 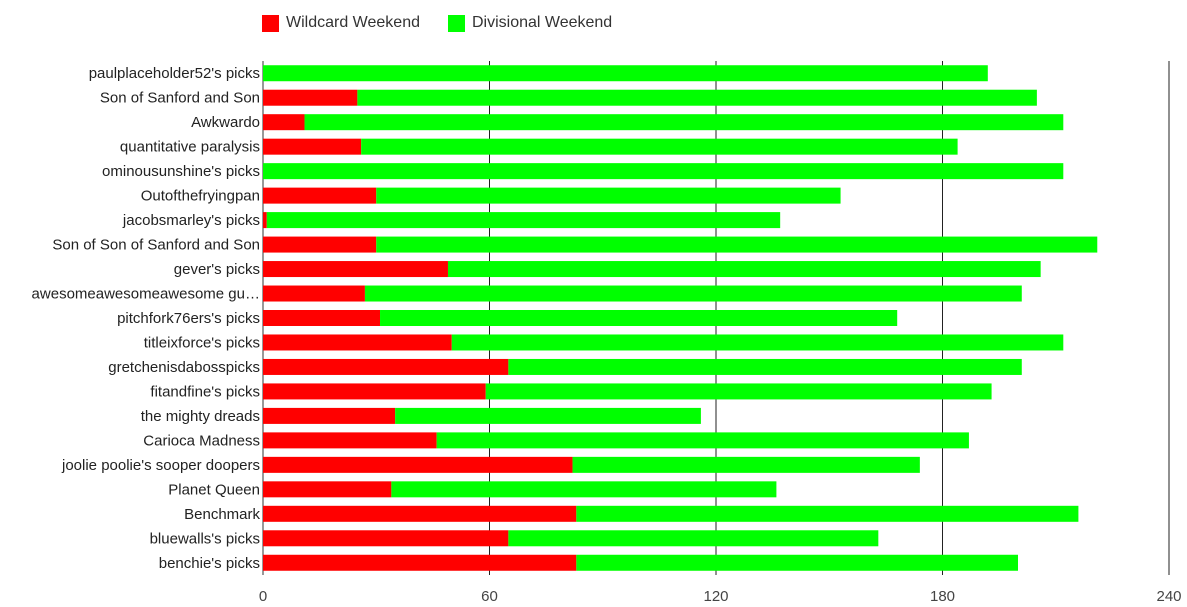 I want to click on category-label: Outofthefryingpan, so click(x=200, y=196).